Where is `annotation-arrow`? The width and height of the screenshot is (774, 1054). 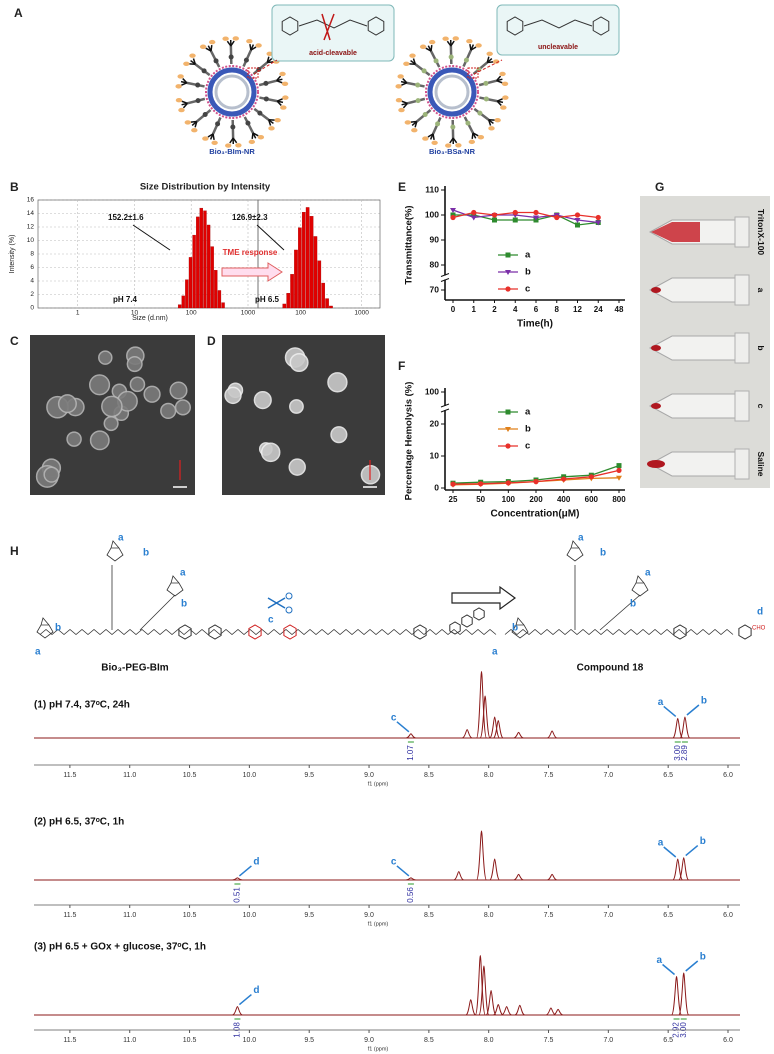 annotation-arrow is located at coordinates (403, 871).